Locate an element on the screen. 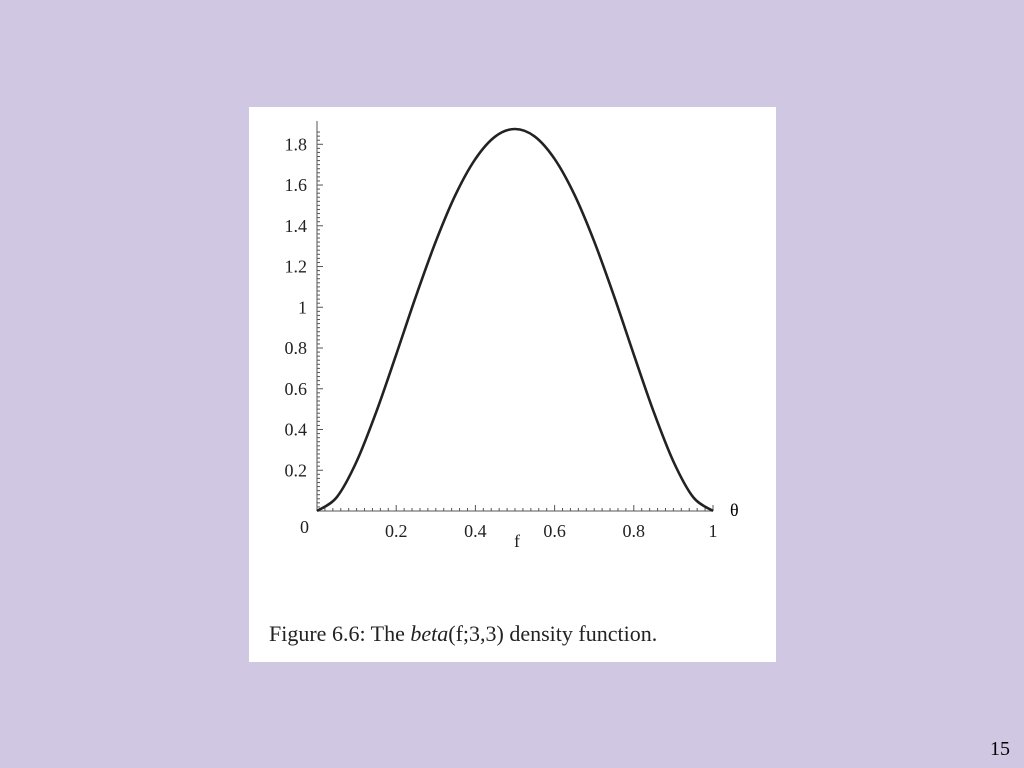 The image size is (1024, 768). x-tick-label: 1 is located at coordinates (713, 531).